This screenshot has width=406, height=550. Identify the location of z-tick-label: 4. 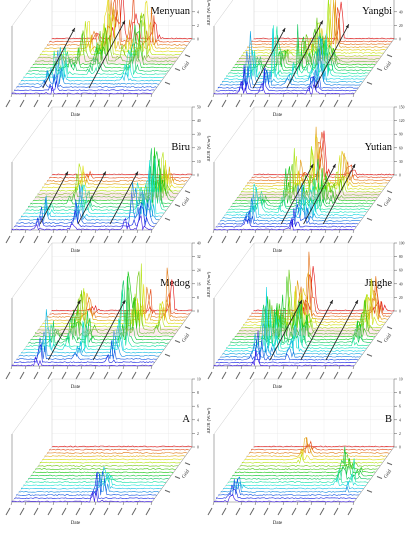
(400, 420).